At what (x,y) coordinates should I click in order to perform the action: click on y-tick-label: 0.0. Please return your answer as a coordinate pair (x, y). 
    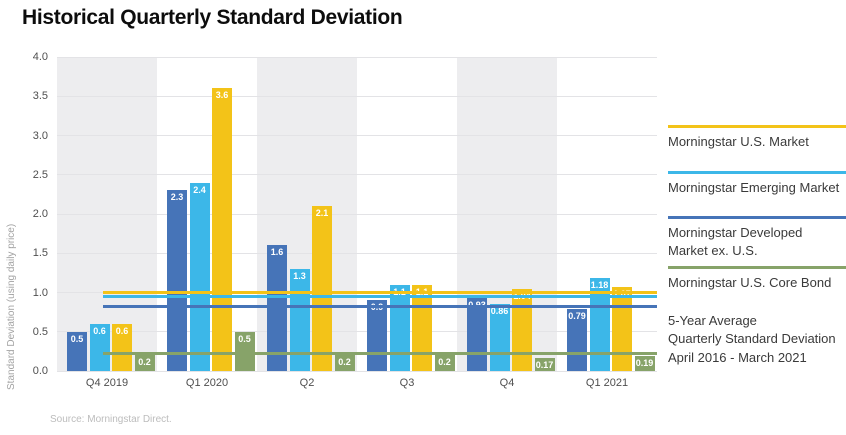
    Looking at the image, I should click on (40, 371).